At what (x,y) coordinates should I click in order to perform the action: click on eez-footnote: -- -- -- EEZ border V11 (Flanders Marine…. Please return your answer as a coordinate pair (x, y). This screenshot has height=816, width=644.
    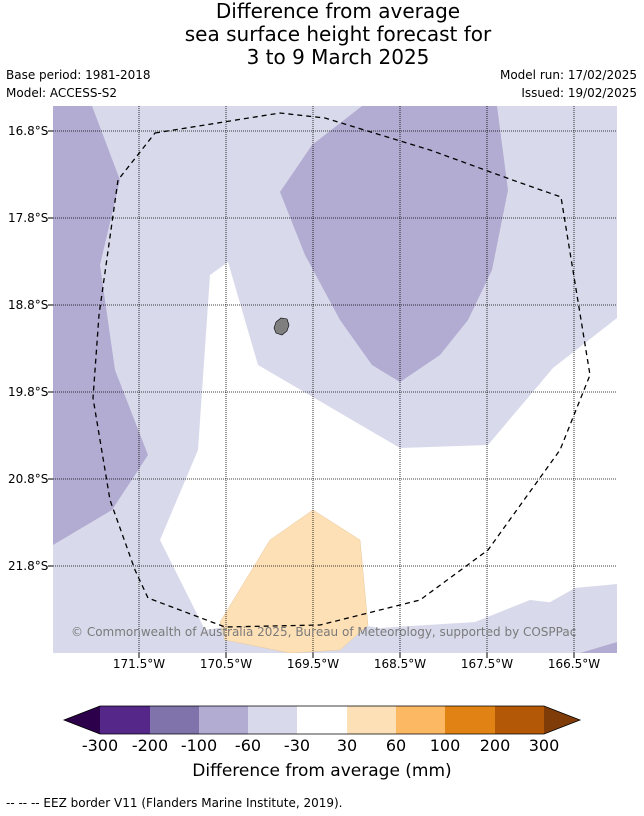
    Looking at the image, I should click on (174, 803).